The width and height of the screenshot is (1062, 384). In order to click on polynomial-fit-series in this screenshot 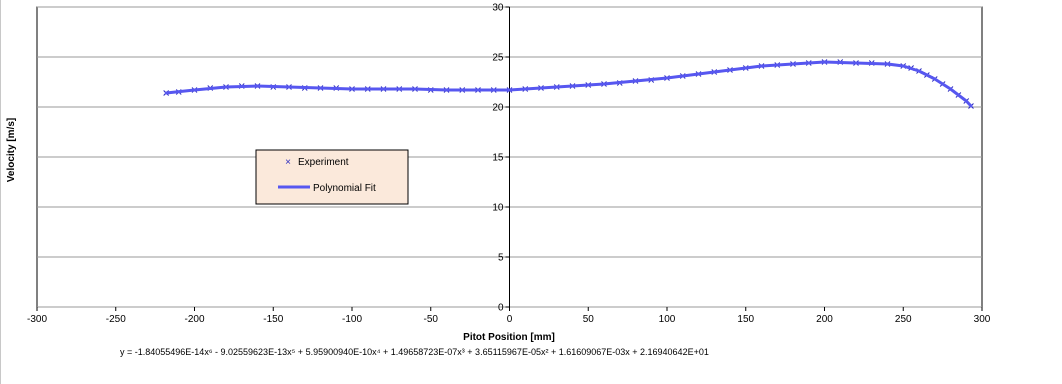, I will do `click(568, 84)`.